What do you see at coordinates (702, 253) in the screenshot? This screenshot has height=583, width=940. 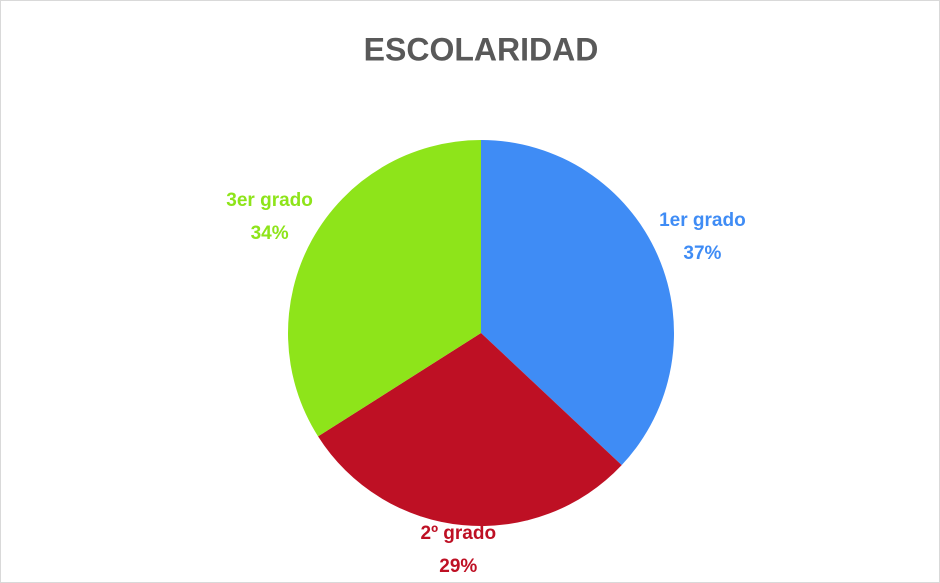 I see `value-label: 37%` at bounding box center [702, 253].